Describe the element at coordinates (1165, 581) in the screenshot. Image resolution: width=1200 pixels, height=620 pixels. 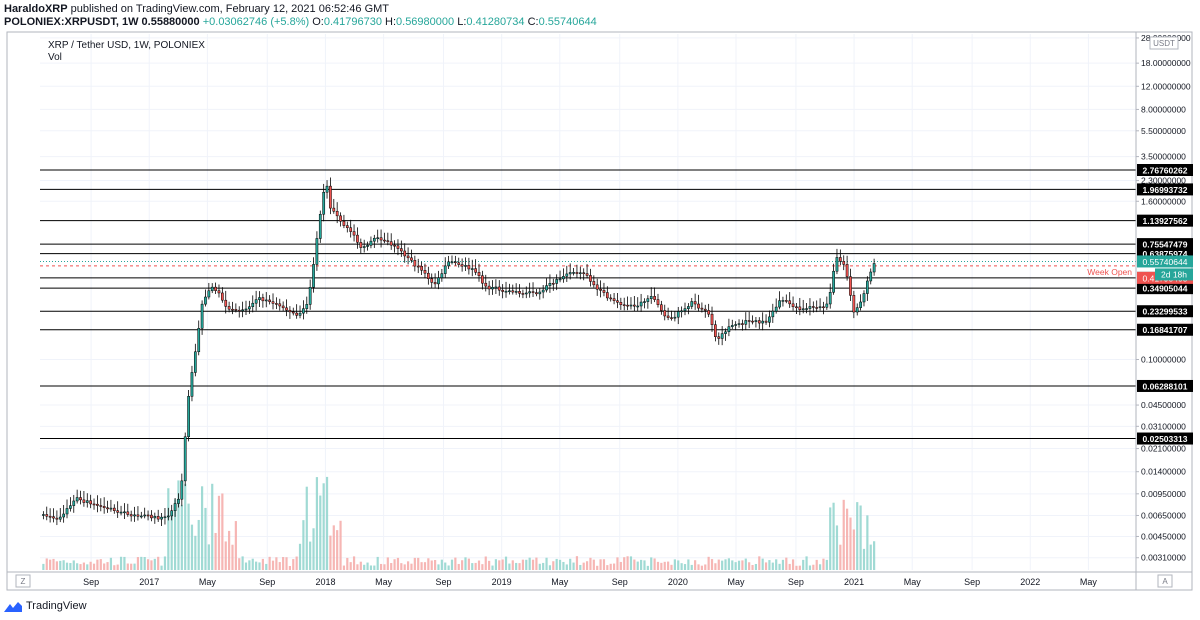
I see `auto-scale-button` at that location.